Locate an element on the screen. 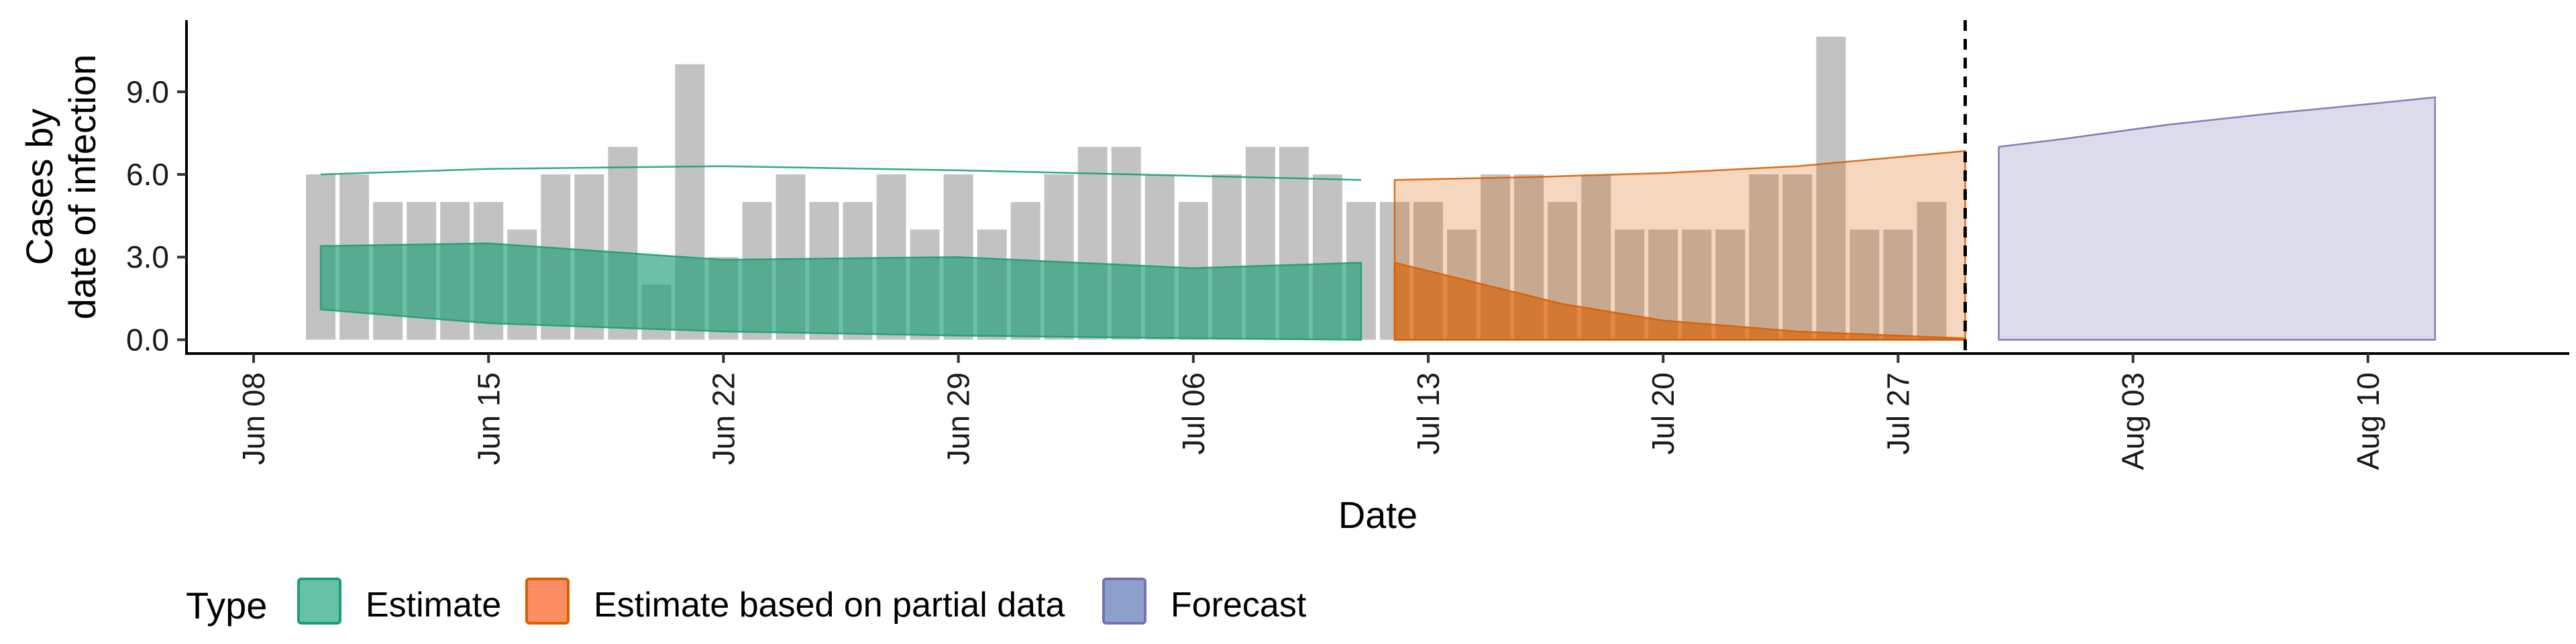 This screenshot has width=2576, height=644. x-tick-label: Jul 20 is located at coordinates (1663, 413).